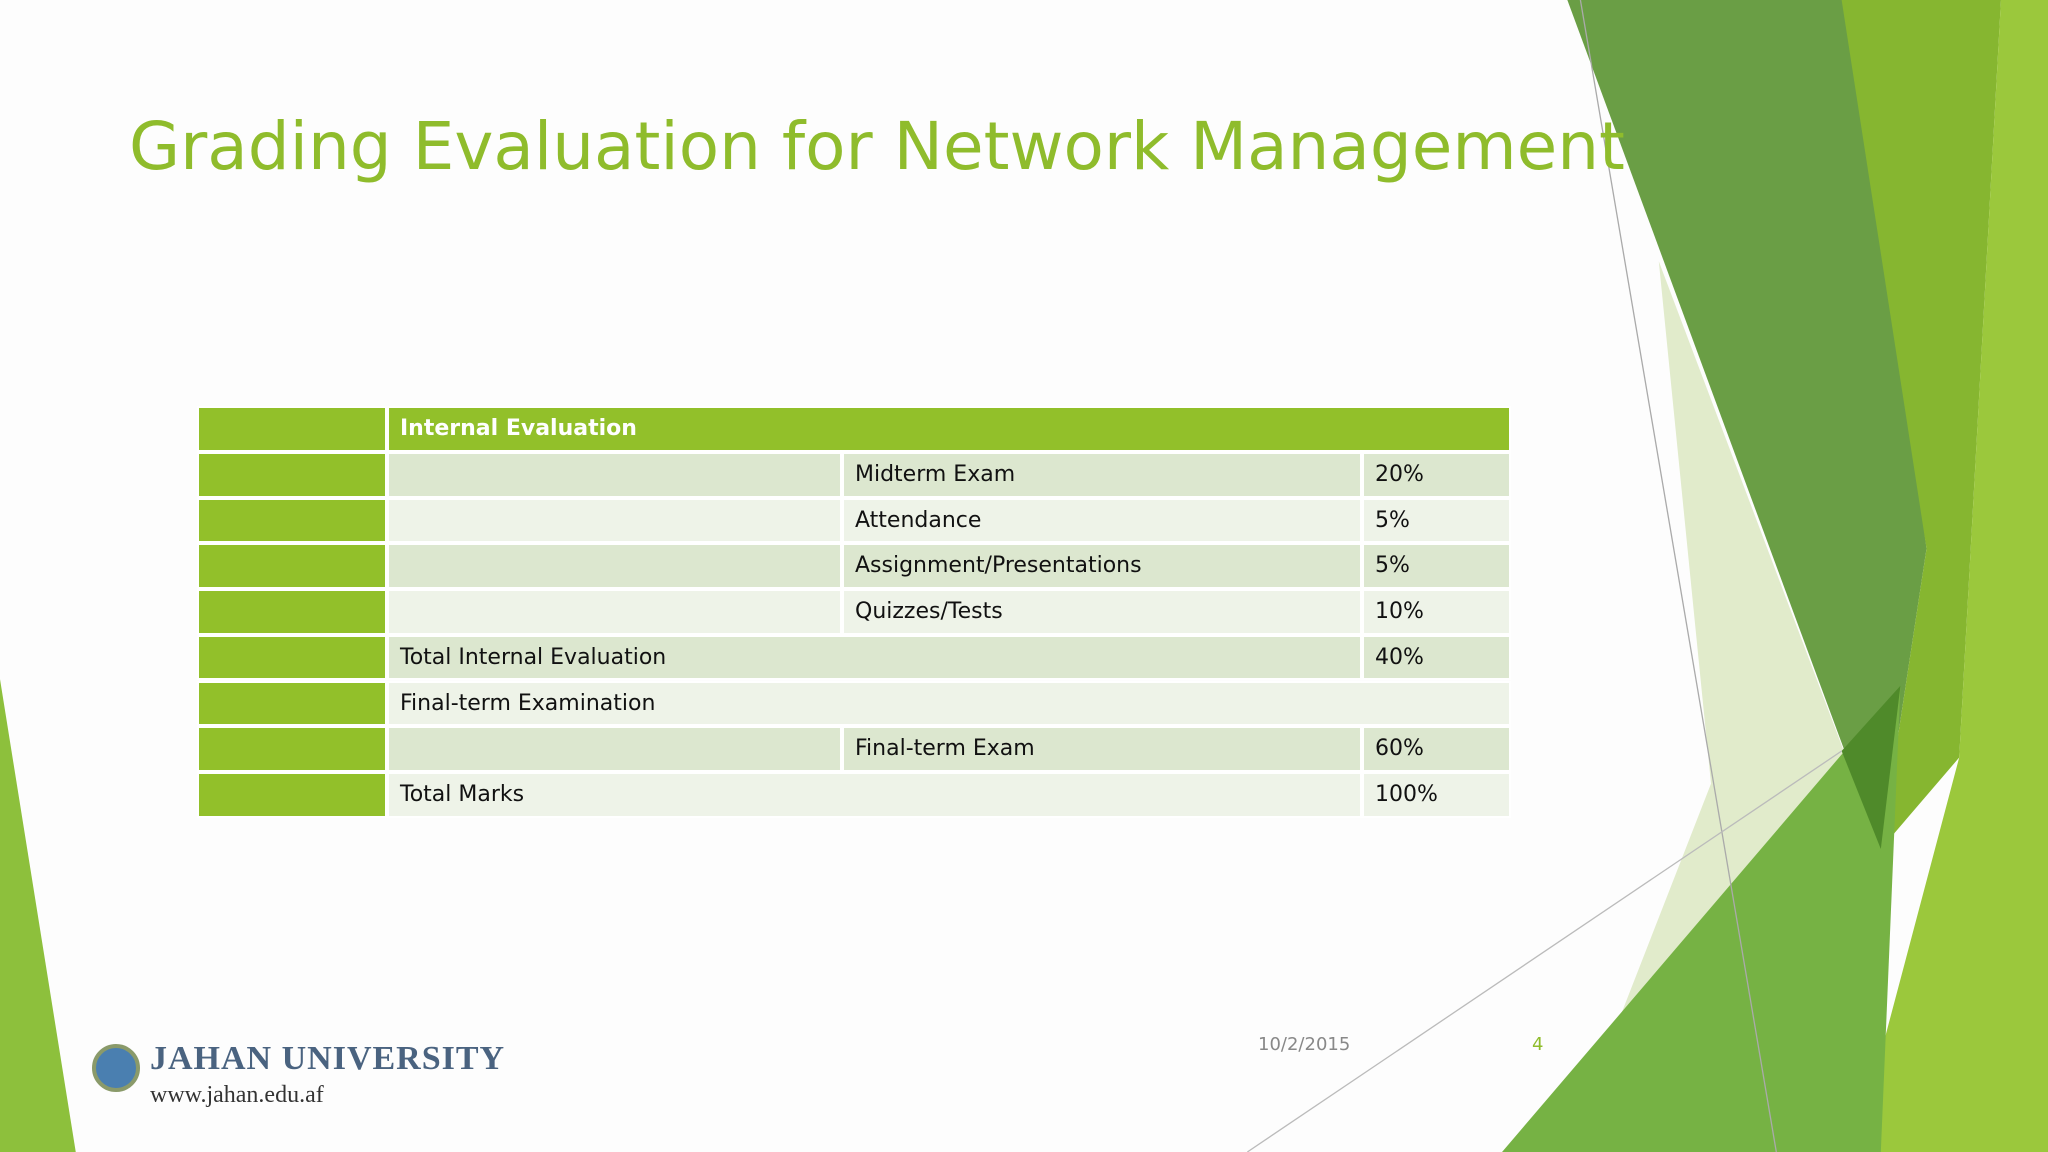 The image size is (2048, 1152). I want to click on logo-url: www.jahan.edu.af, so click(237, 1095).